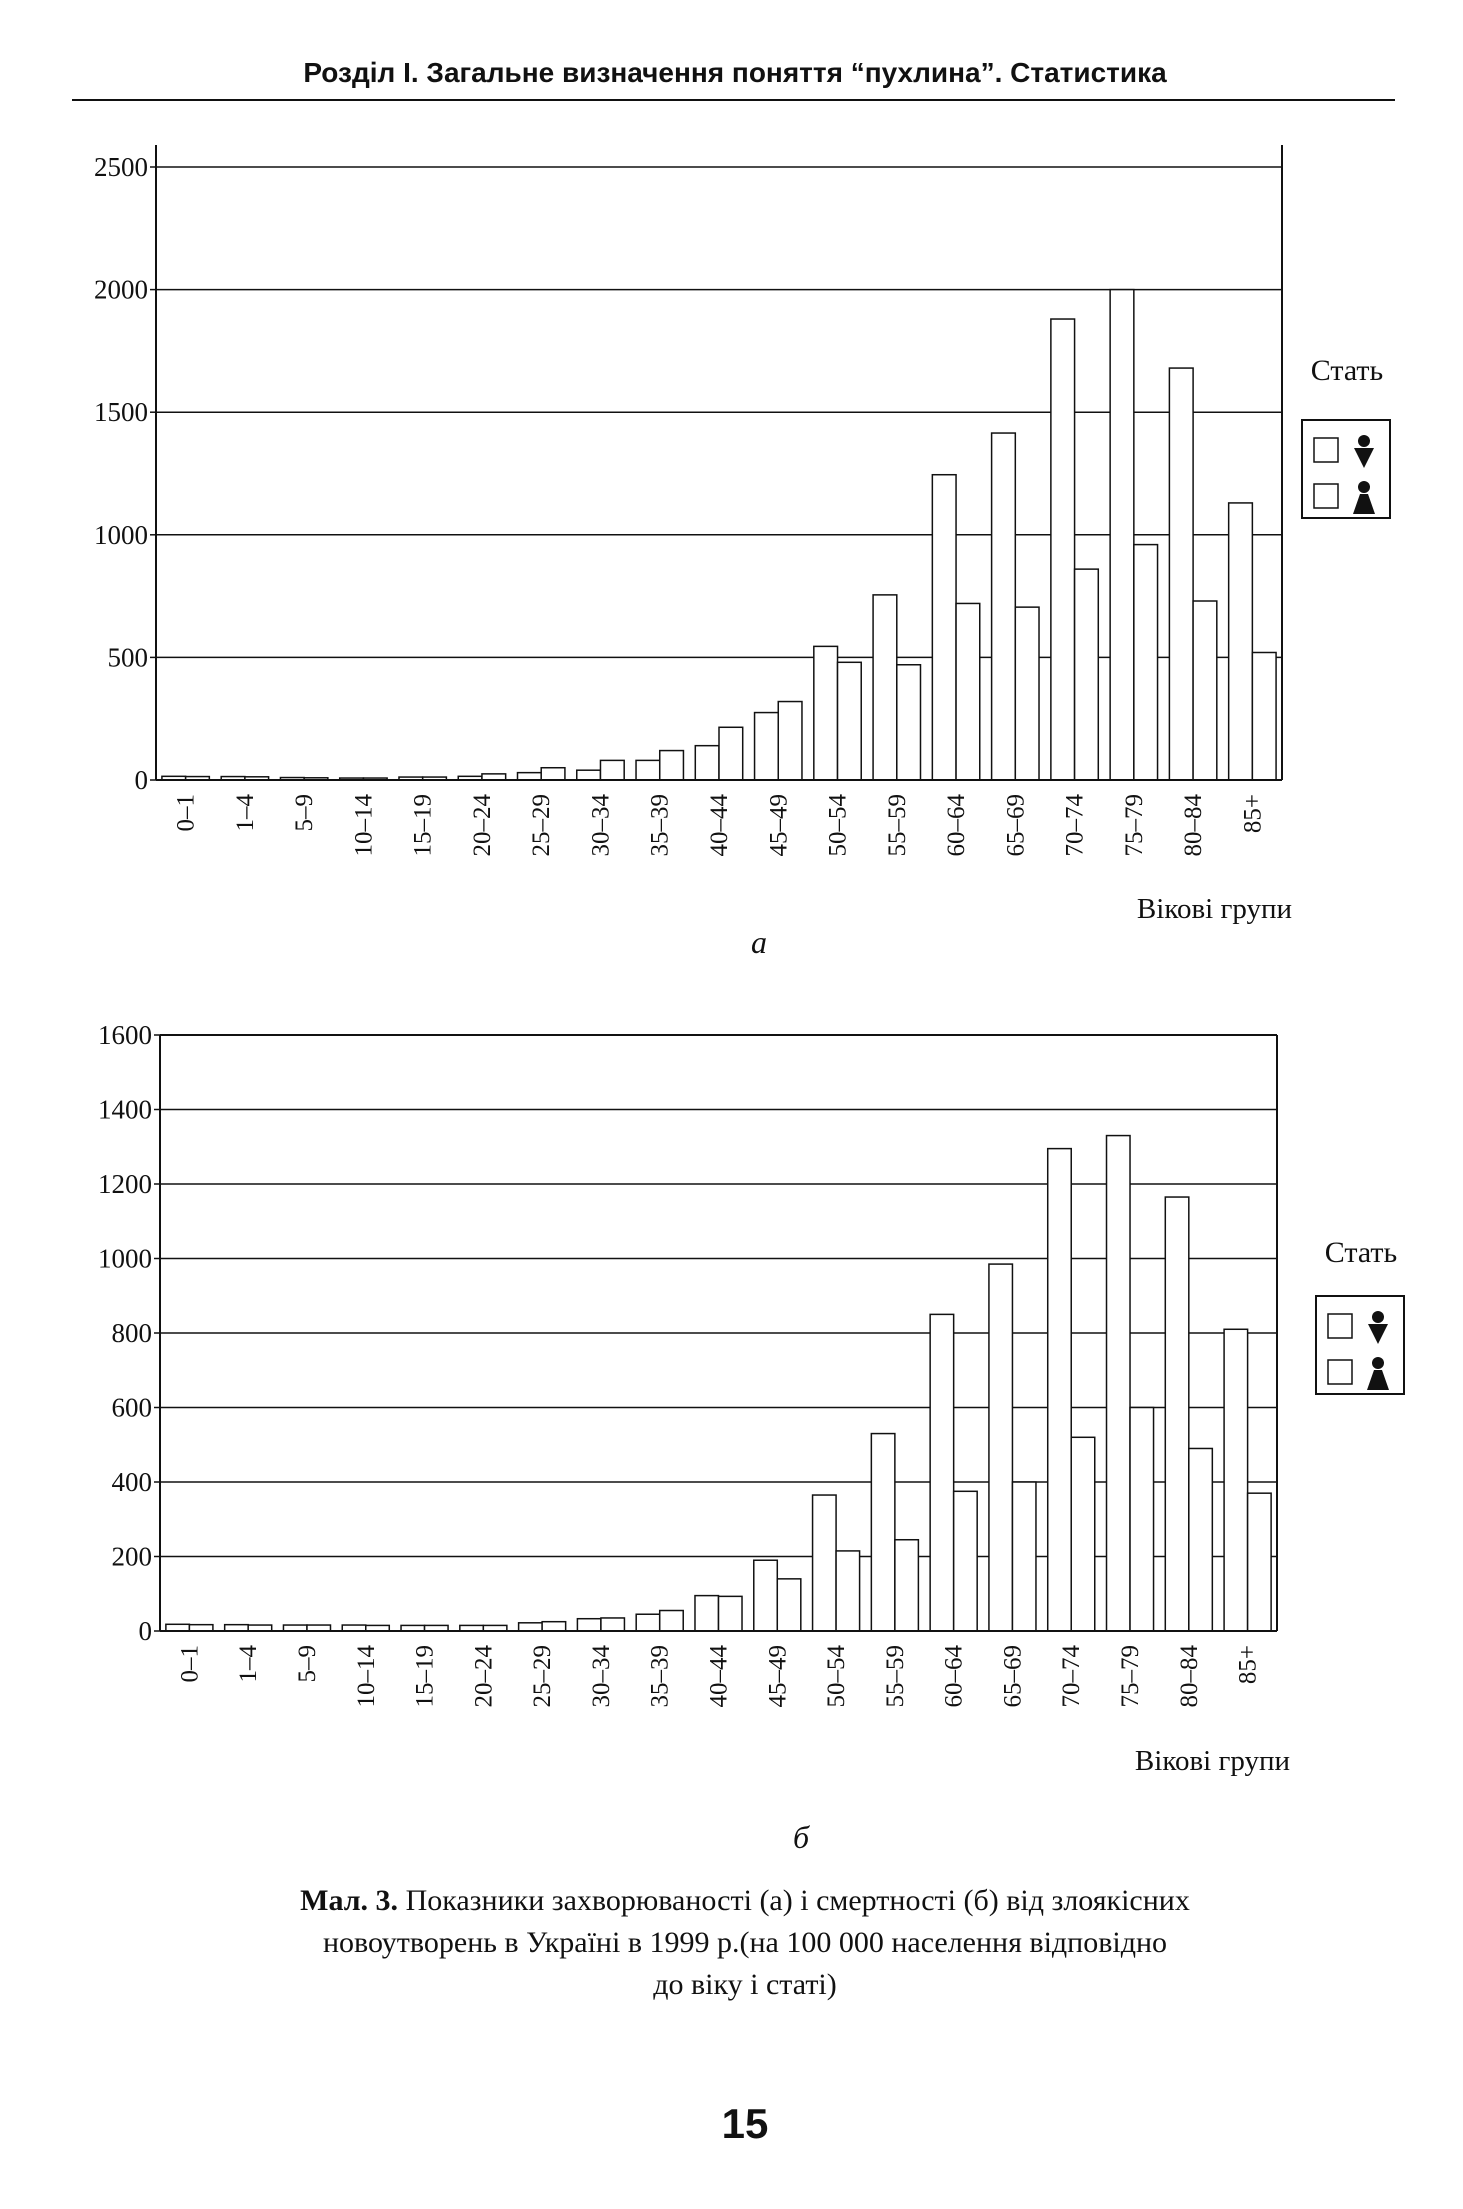 The width and height of the screenshot is (1463, 2209). What do you see at coordinates (125, 1110) in the screenshot?
I see `y-tick-label: 1400` at bounding box center [125, 1110].